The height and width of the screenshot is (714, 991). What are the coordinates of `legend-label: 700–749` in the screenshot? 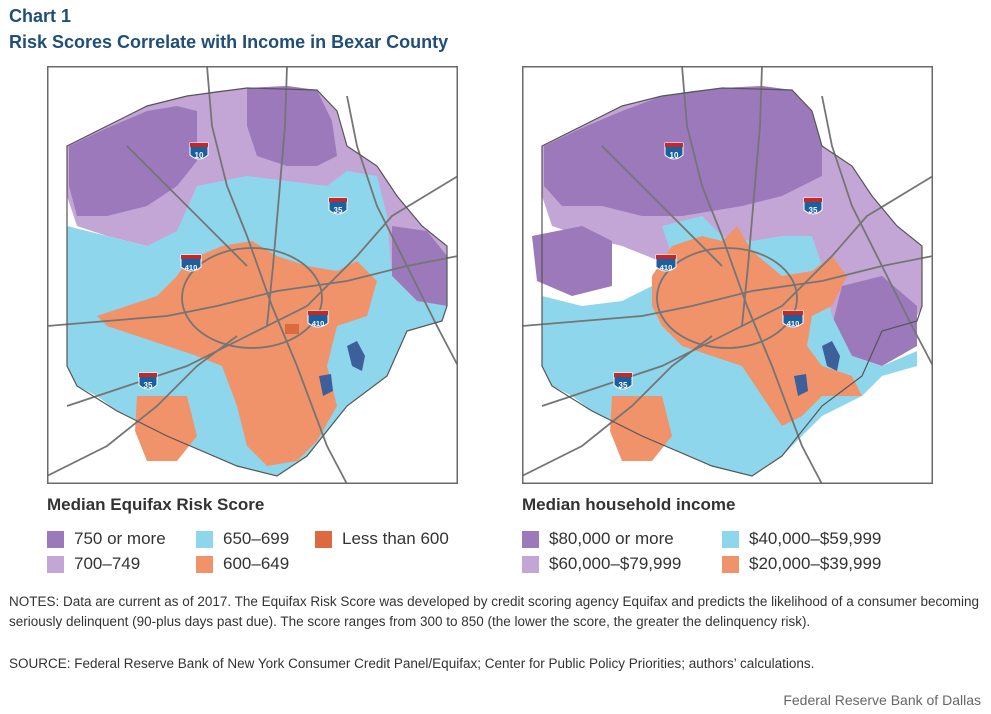 It's located at (107, 563).